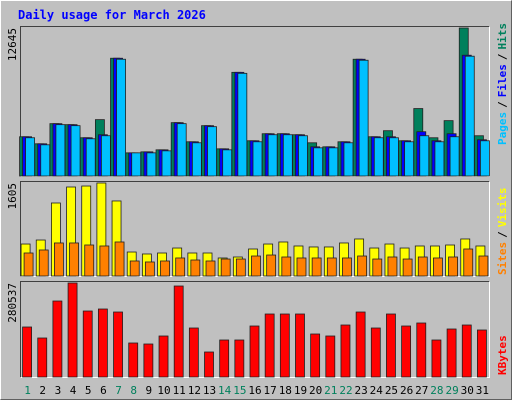 This screenshot has width=512, height=400. I want to click on y-tick-label: 12645, so click(12, 44).